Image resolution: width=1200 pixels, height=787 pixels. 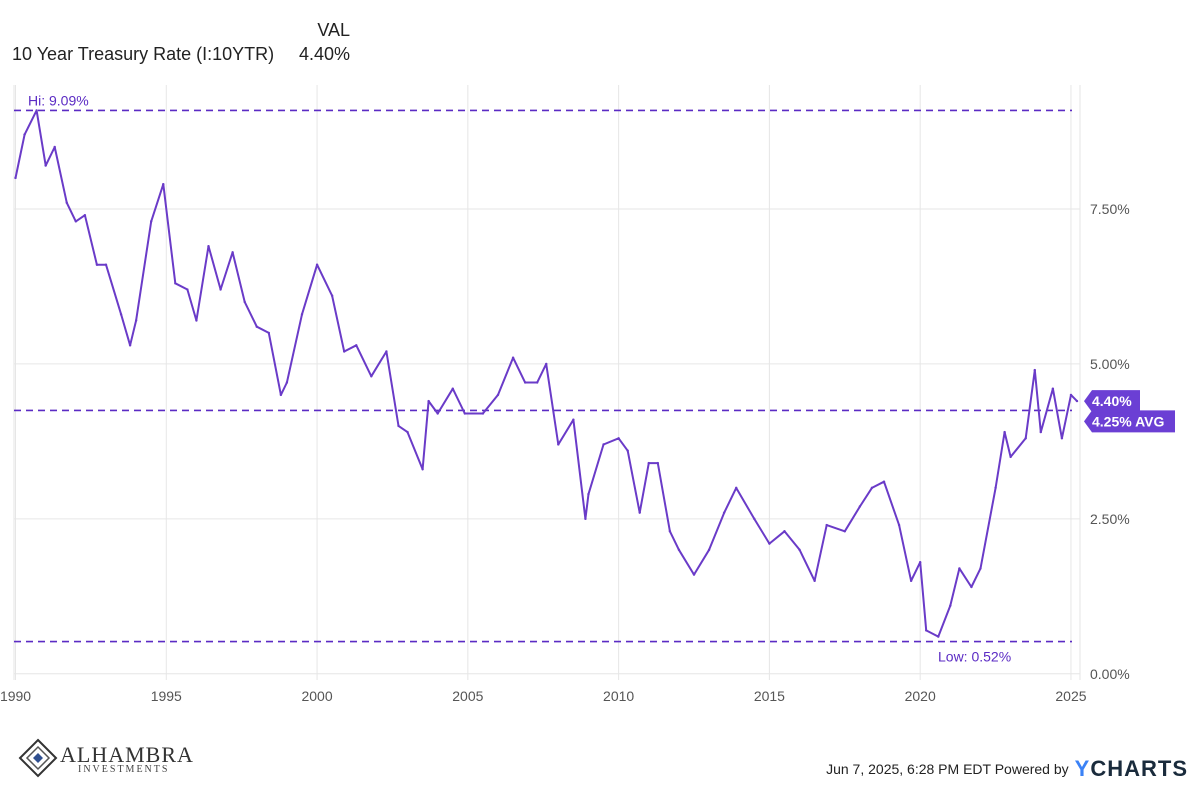 I want to click on alhambra-logo: ALHAMBRA INVESTMENTS, so click(x=105, y=758).